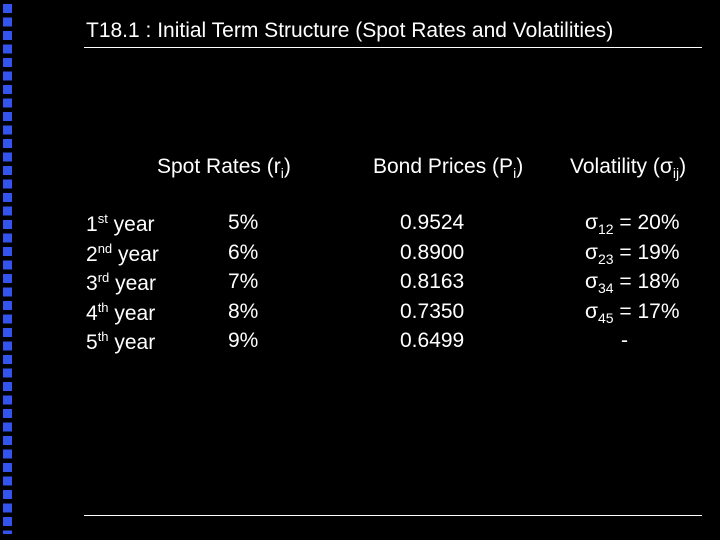 This screenshot has width=720, height=540. Describe the element at coordinates (92, 313) in the screenshot. I see `text-part: 4` at that location.